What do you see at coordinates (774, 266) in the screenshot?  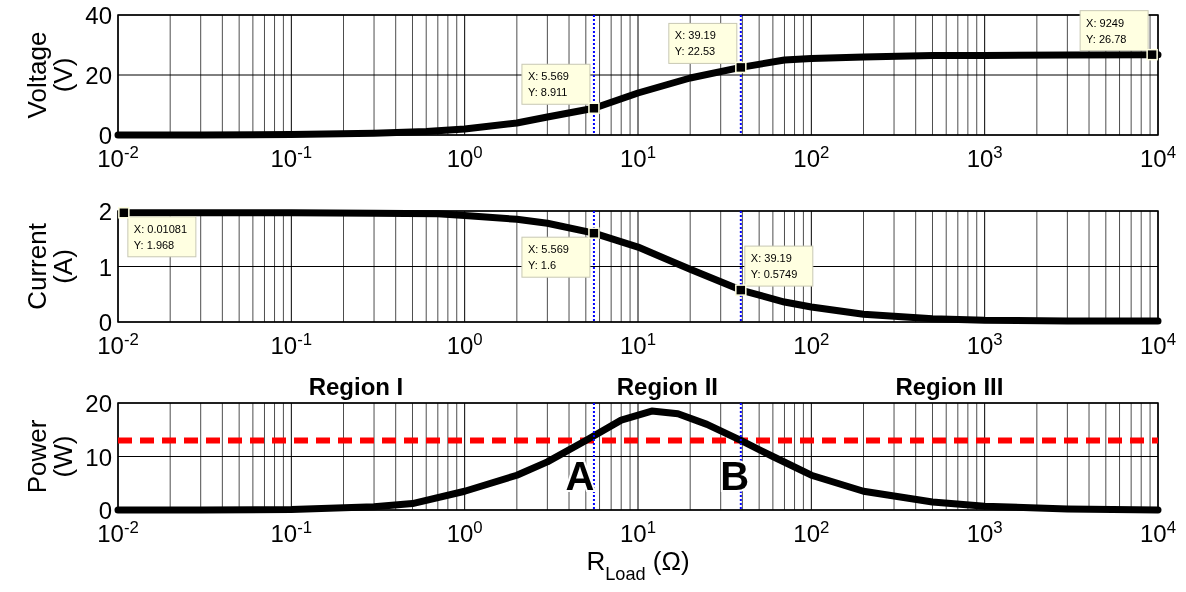 I see `annotation: X: 39.19 Y: 0.5749` at bounding box center [774, 266].